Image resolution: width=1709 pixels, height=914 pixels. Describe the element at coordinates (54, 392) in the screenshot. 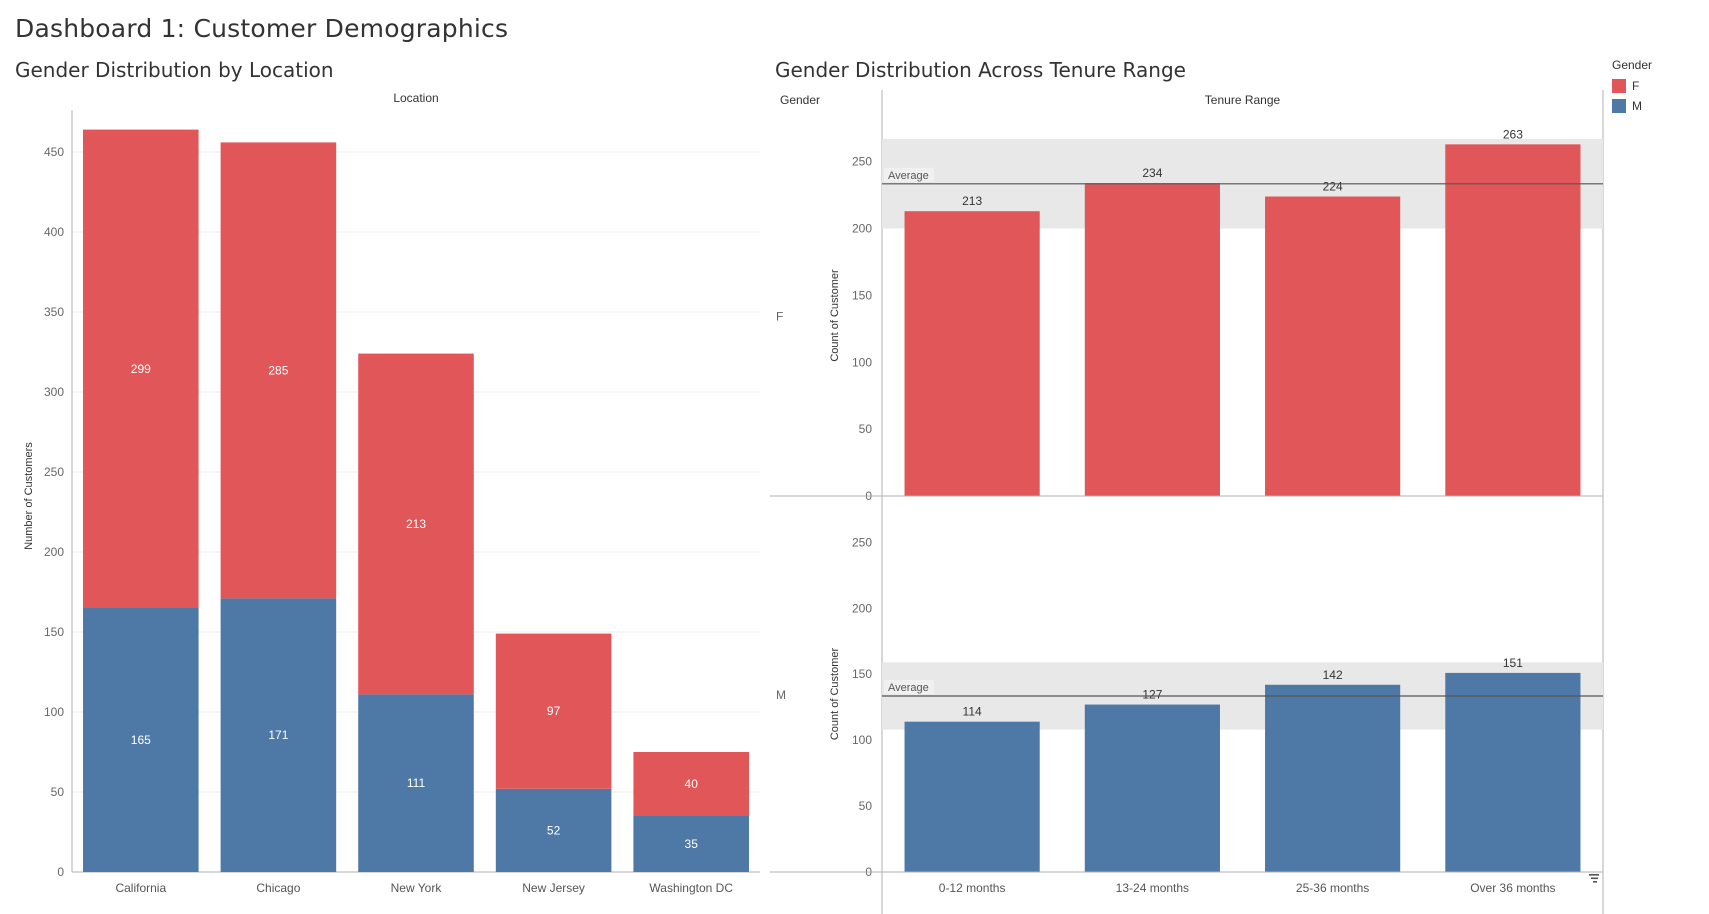

I see `y-tick-label: 300` at that location.